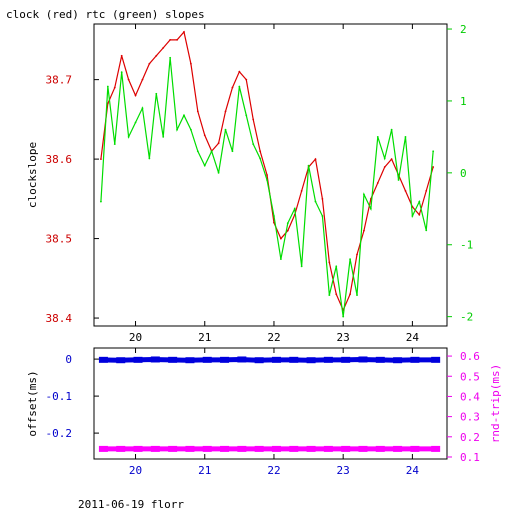 The width and height of the screenshot is (512, 512). I want to click on y2-tick-label: 0.4, so click(470, 396).